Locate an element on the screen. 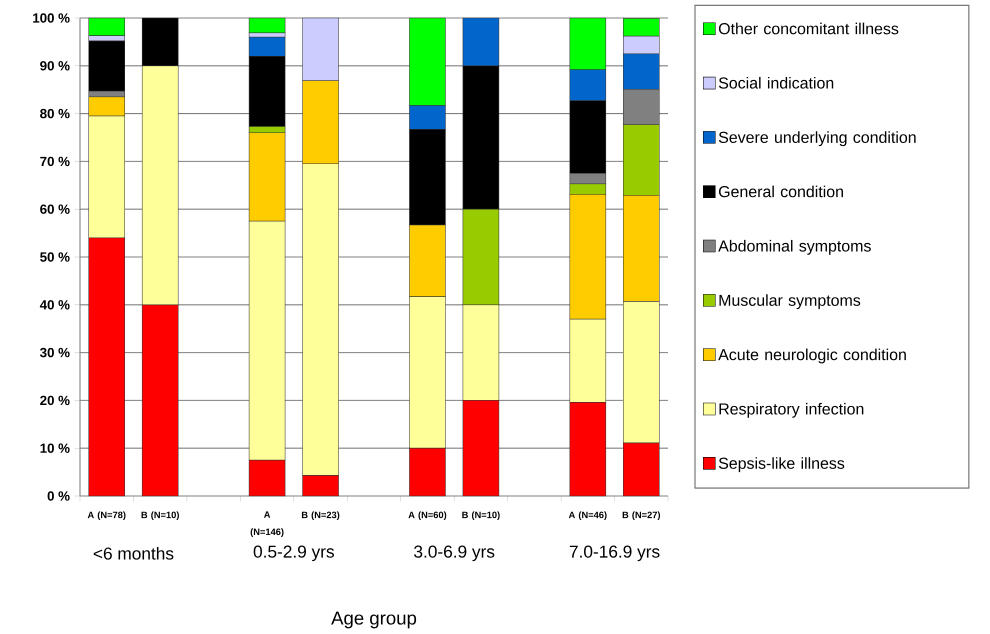 The image size is (990, 634). y-tick-label: 100 % is located at coordinates (51, 18).